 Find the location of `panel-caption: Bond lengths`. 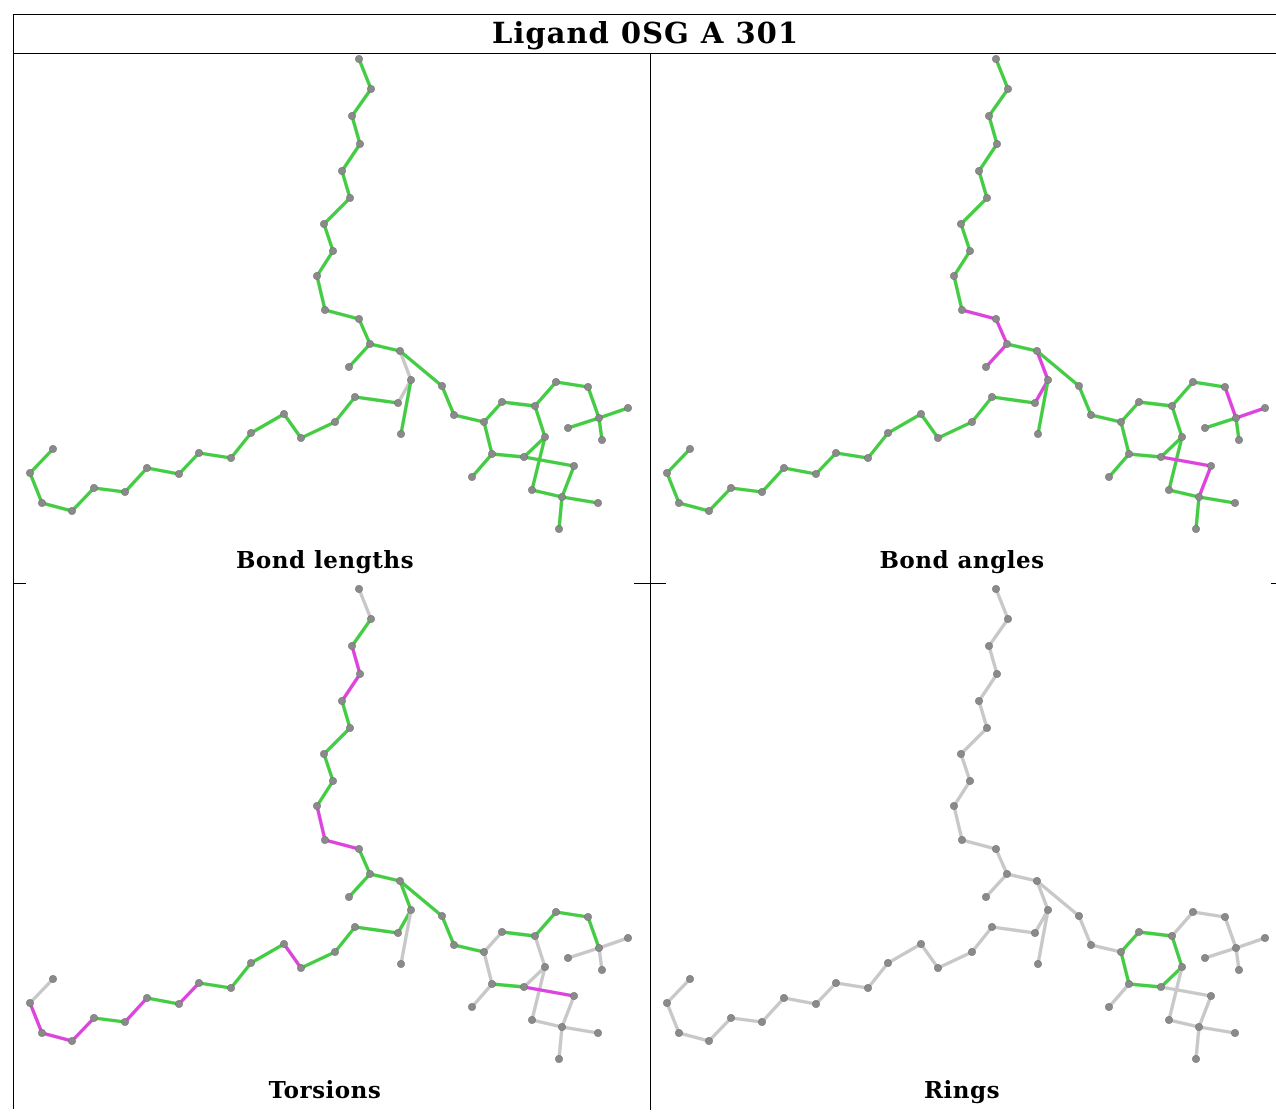

panel-caption: Bond lengths is located at coordinates (325, 560).